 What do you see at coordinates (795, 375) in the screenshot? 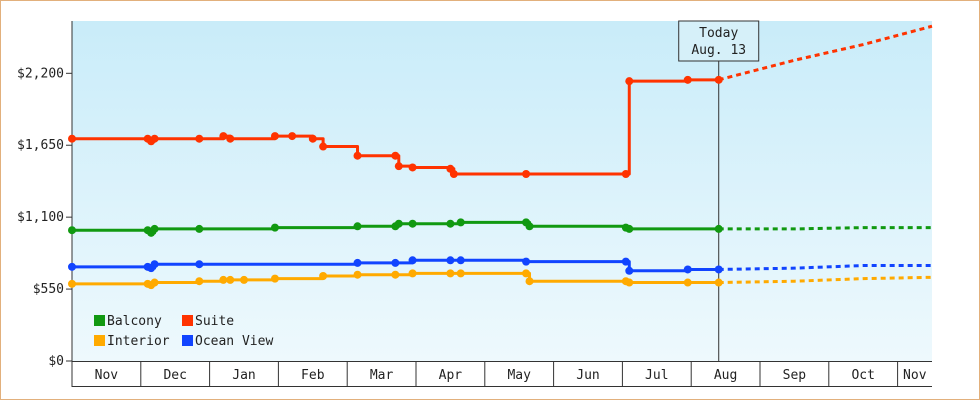
I see `x-tick-label: Sep` at bounding box center [795, 375].